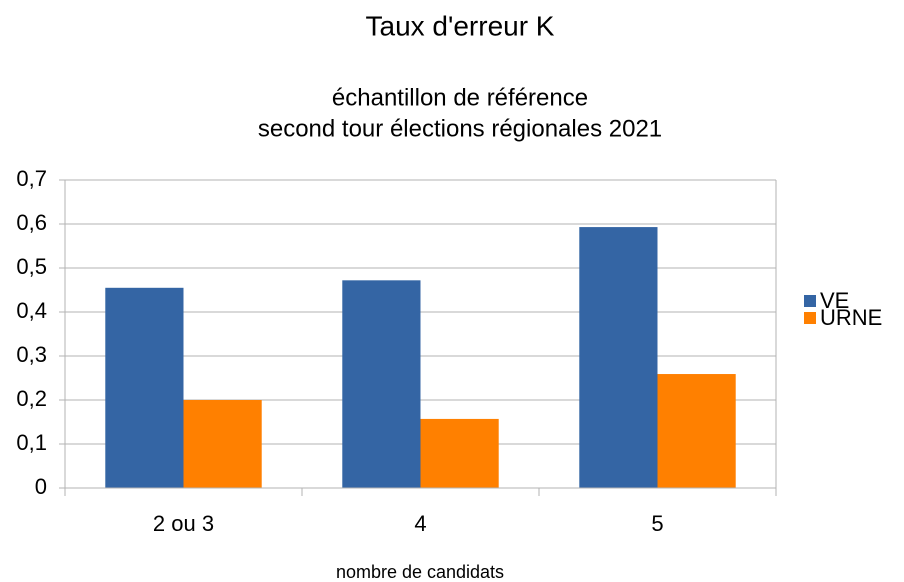 This screenshot has height=582, width=904. What do you see at coordinates (31, 354) in the screenshot?
I see `y-tick-label: 0,3` at bounding box center [31, 354].